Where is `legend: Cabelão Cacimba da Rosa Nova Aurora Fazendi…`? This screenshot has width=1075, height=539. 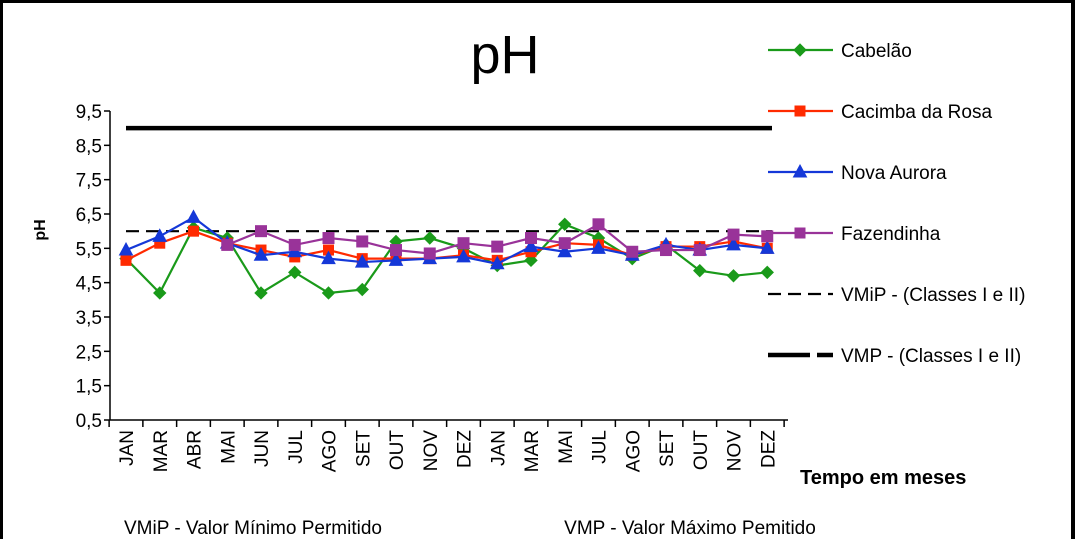
legend: Cabelão Cacimba da Rosa Nova Aurora Fazendi… is located at coordinates (896, 204).